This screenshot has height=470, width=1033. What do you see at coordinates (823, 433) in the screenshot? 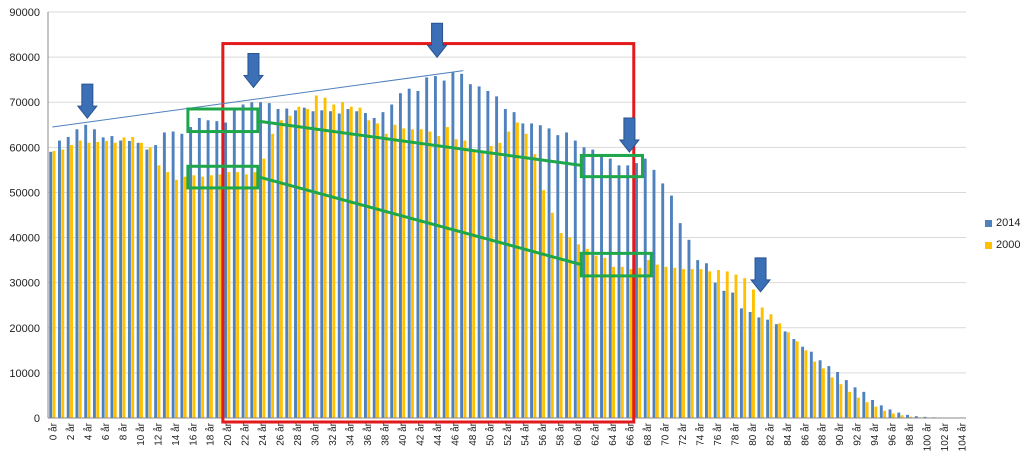
I see `x-tick-label: 88 år` at bounding box center [823, 433].